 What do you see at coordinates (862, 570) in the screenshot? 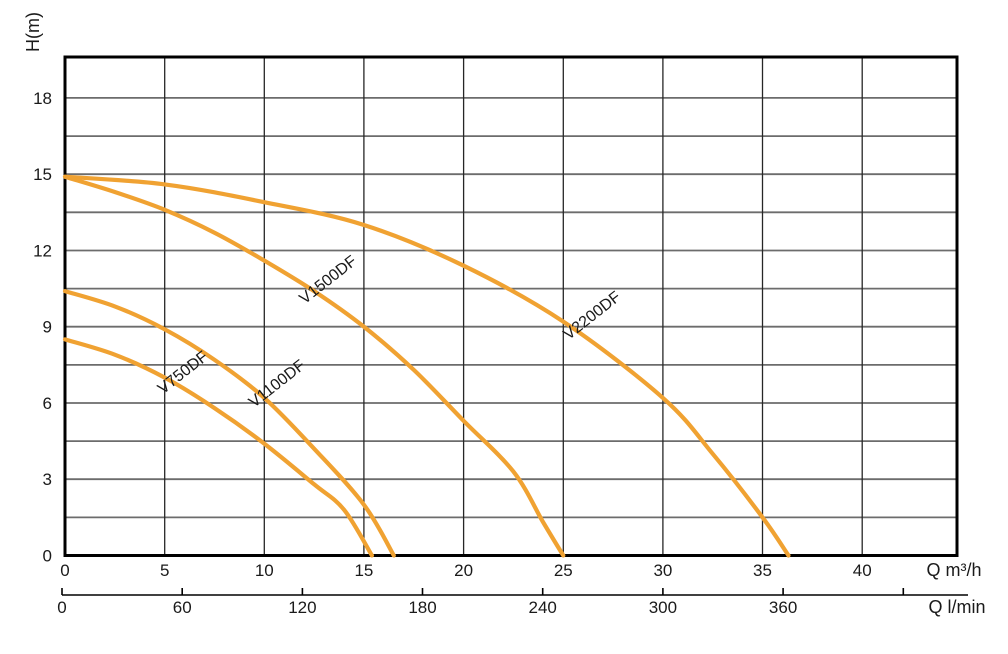
I see `x-tick-label: 40` at bounding box center [862, 570].